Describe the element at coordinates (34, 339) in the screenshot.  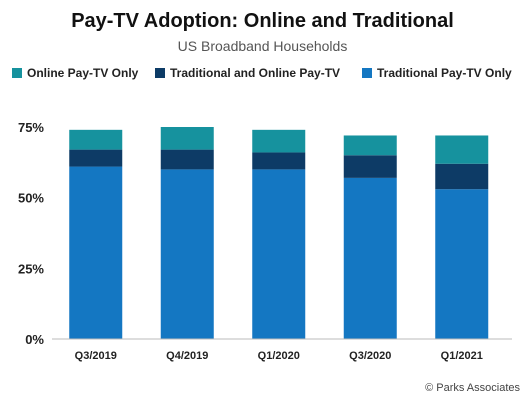
I see `y-tick-label: 0%` at that location.